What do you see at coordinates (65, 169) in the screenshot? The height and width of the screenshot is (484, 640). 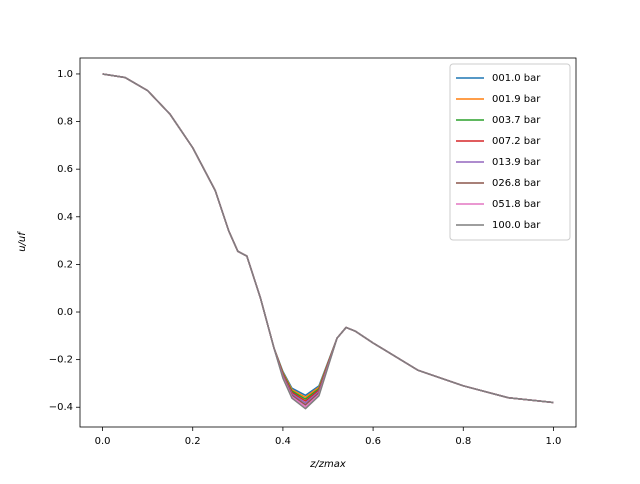 I see `y-tick-label: 0.6` at bounding box center [65, 169].